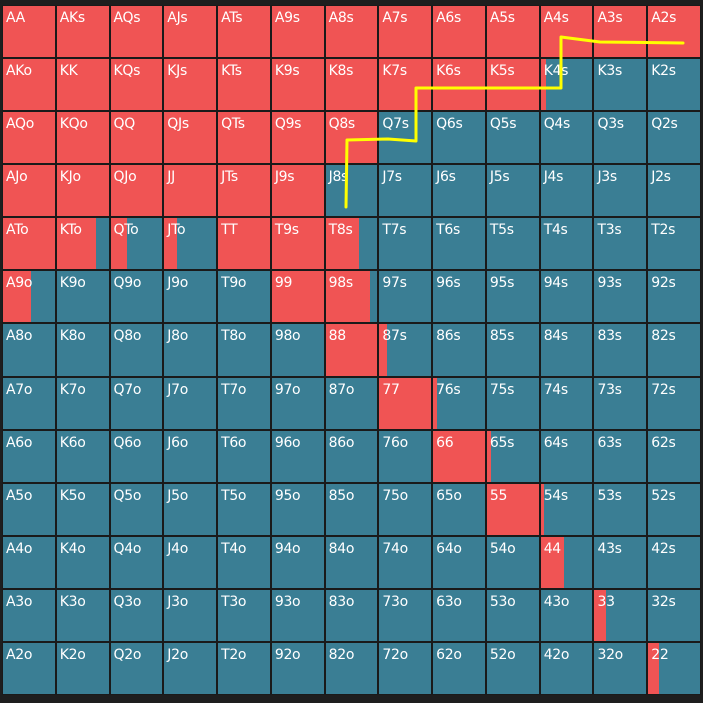  Describe the element at coordinates (29, 244) in the screenshot. I see `hand-cell-ato: ATo` at that location.